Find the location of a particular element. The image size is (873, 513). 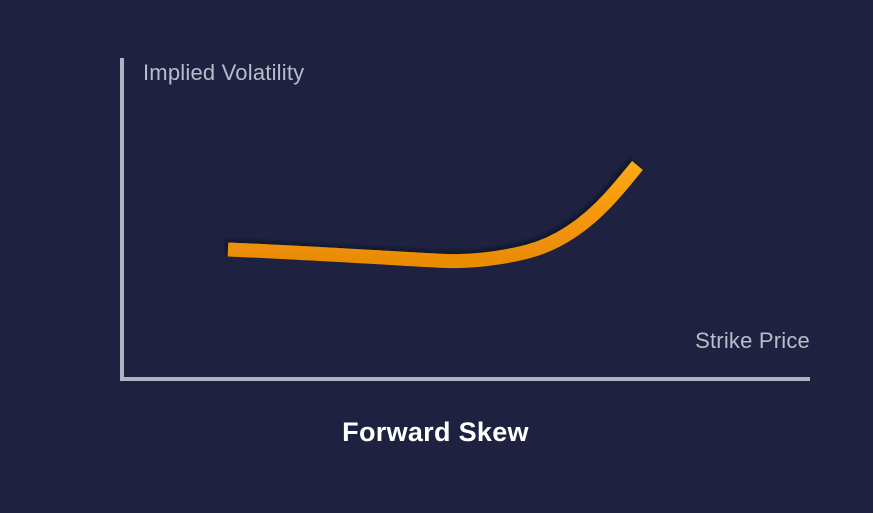

skew-curve-group is located at coordinates (435, 214).